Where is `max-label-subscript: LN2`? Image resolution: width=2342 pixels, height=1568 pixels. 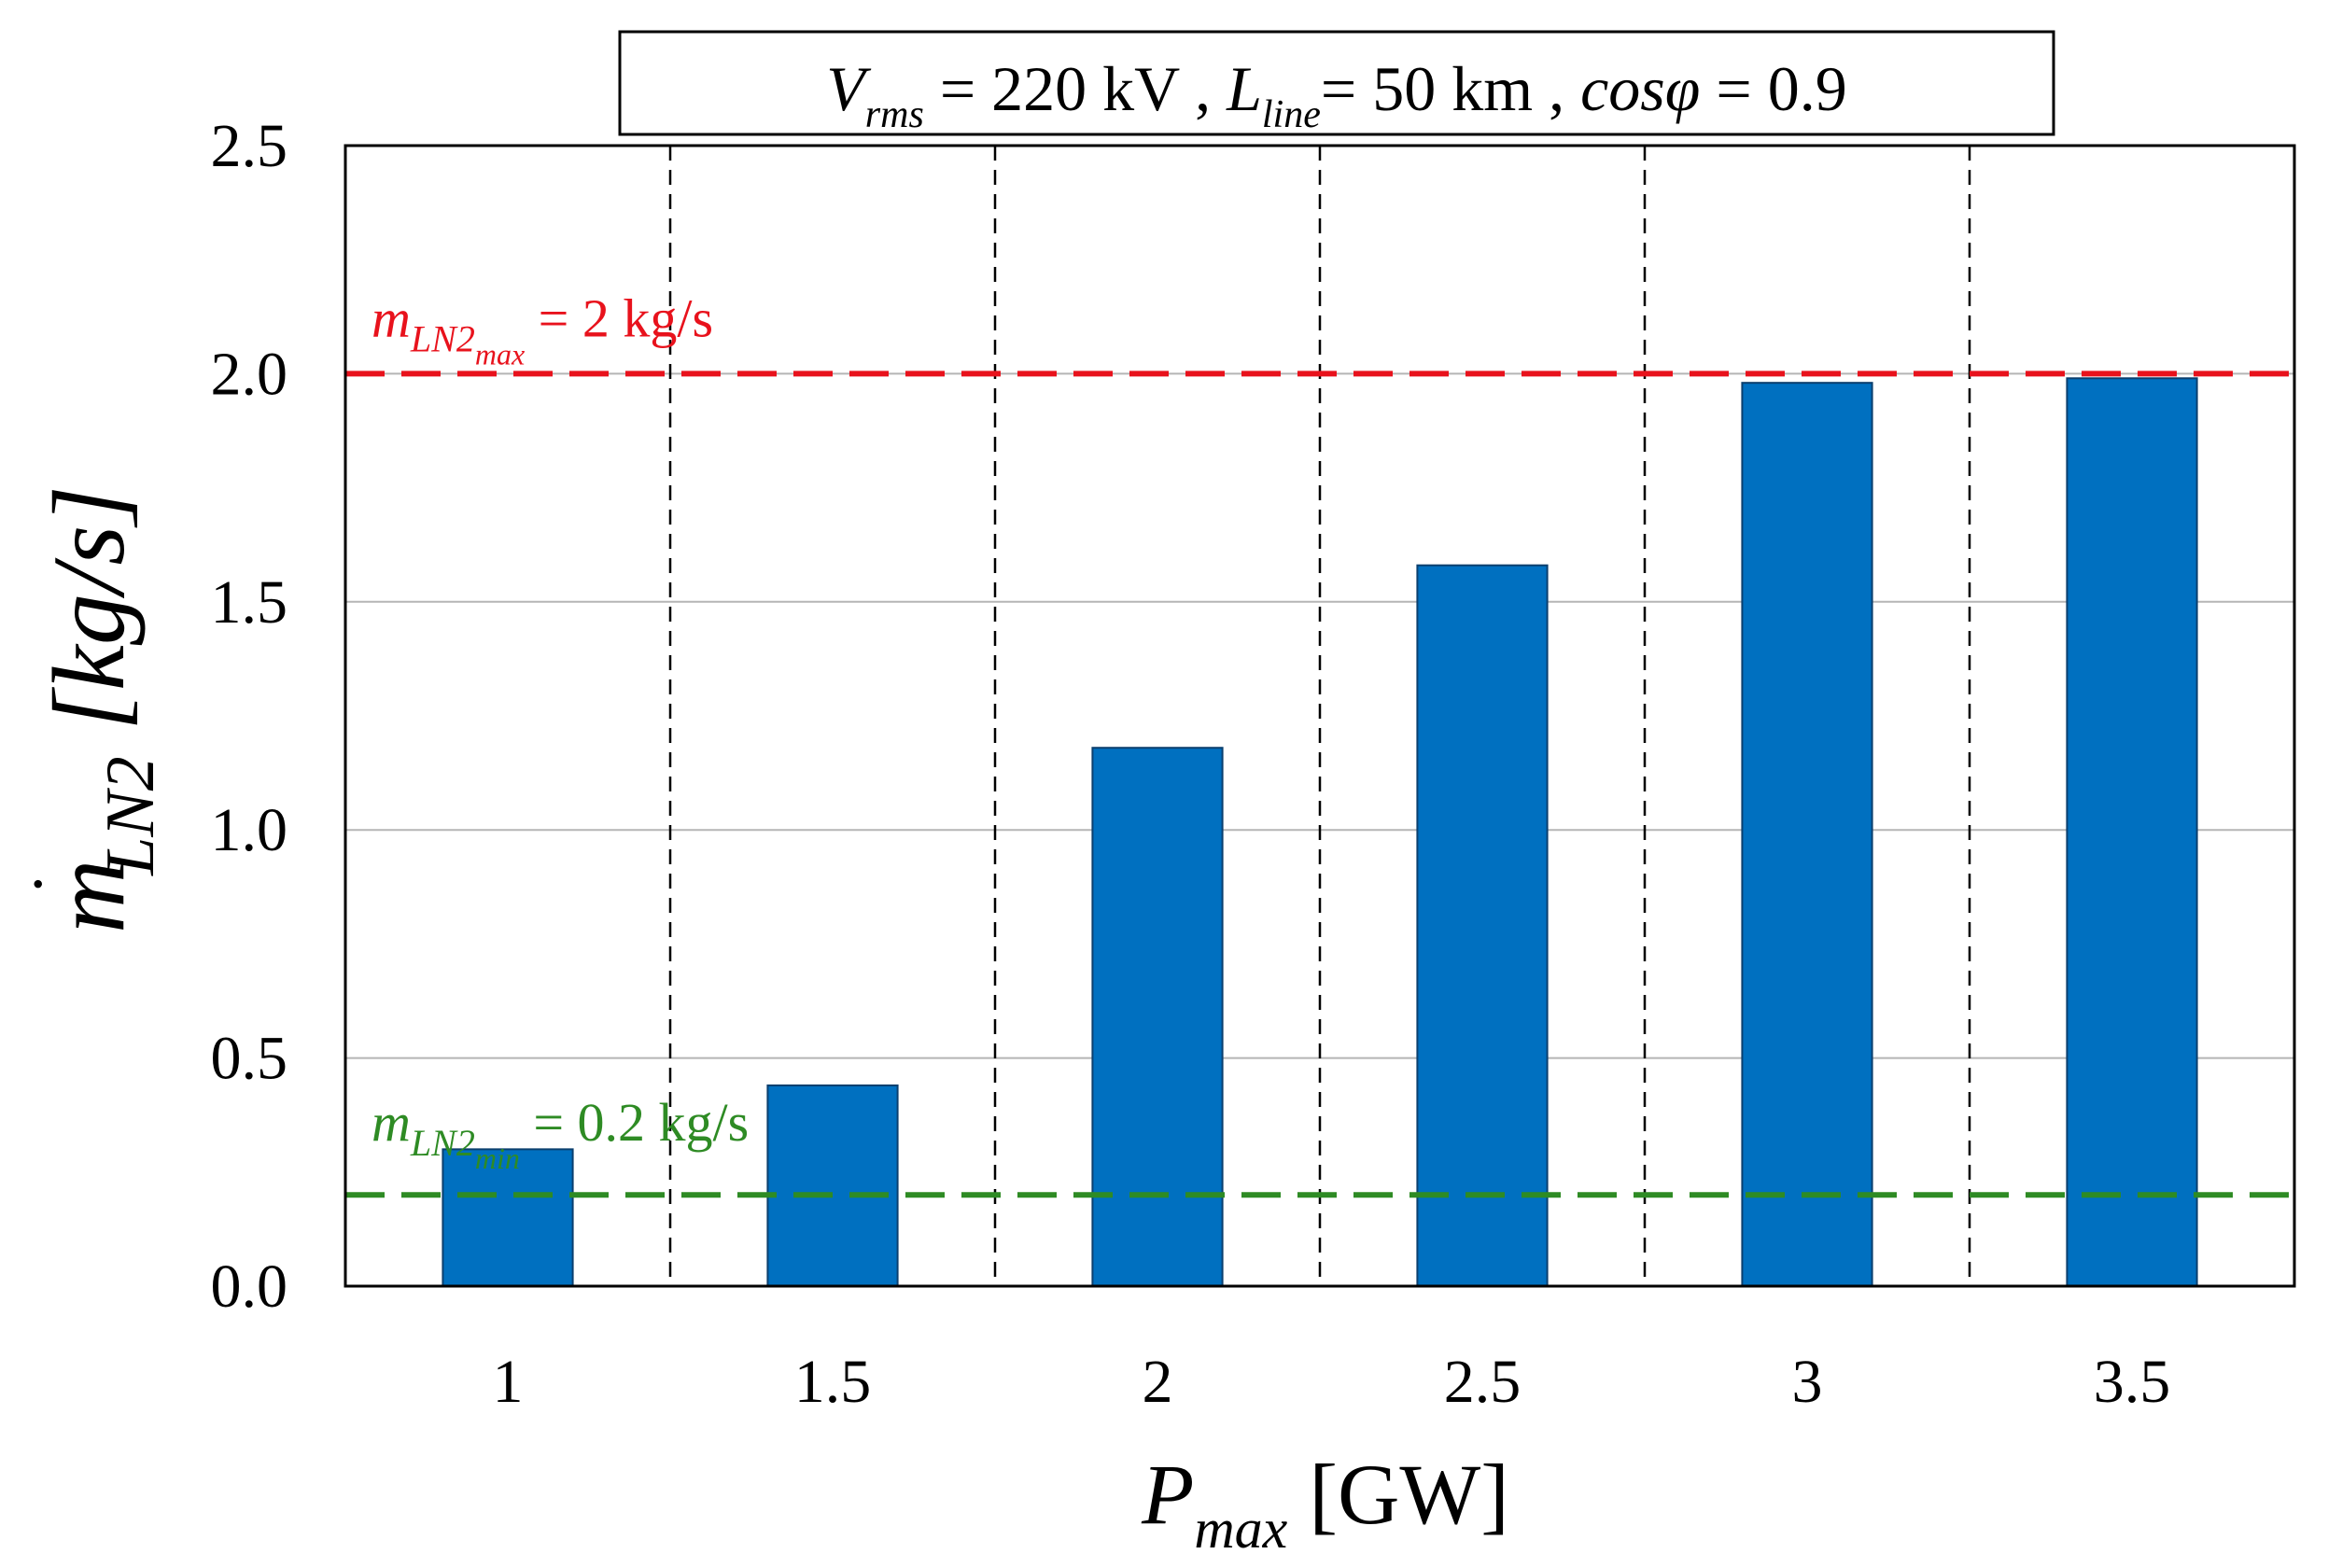
max-label-subscript: LN2 is located at coordinates (442, 338).